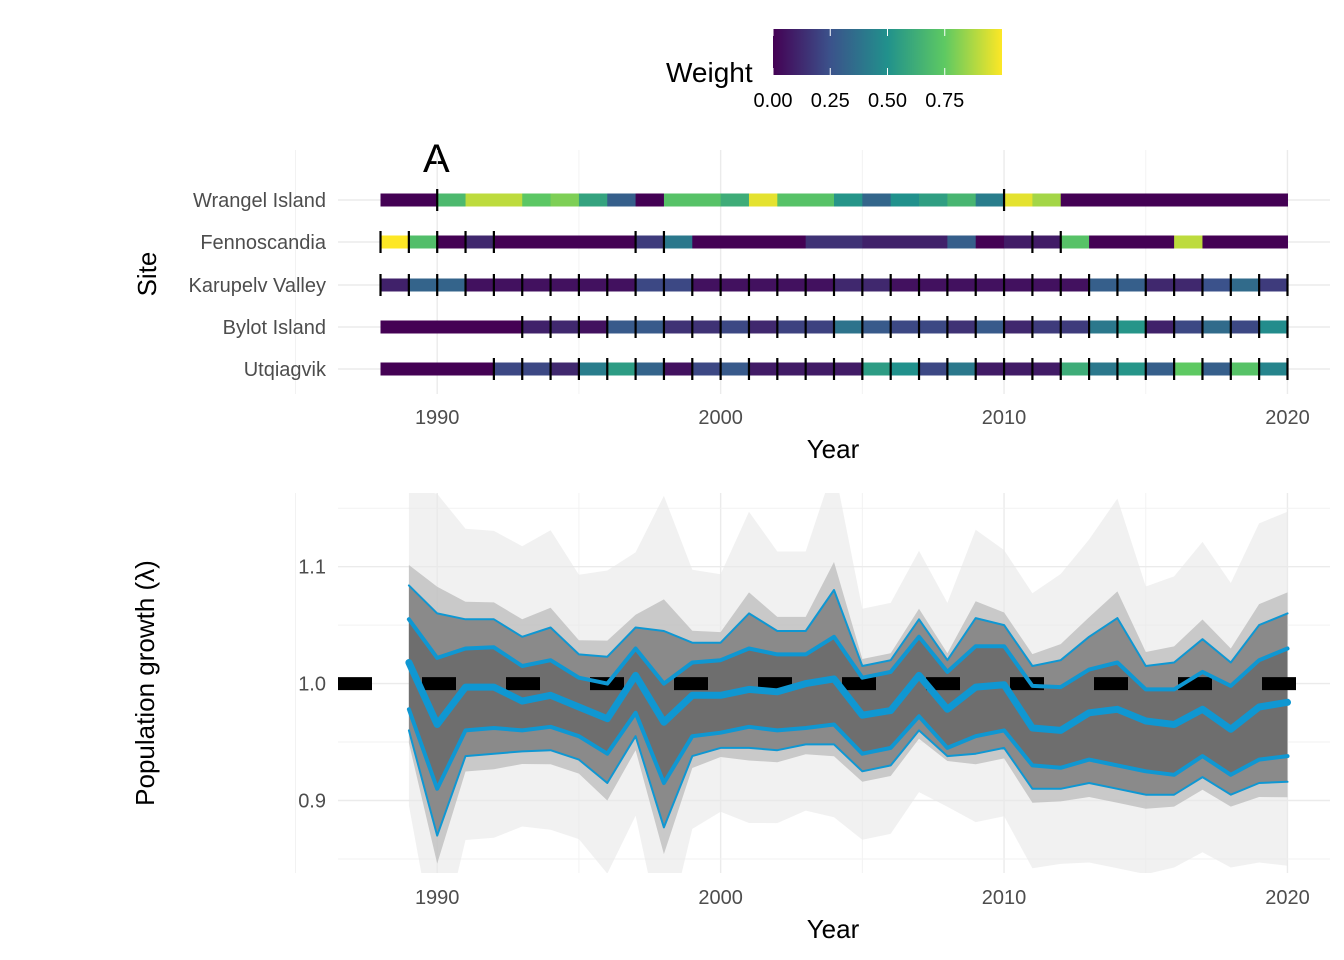 The width and height of the screenshot is (1344, 960). I want to click on y-tick-label: 1.1, so click(312, 568).